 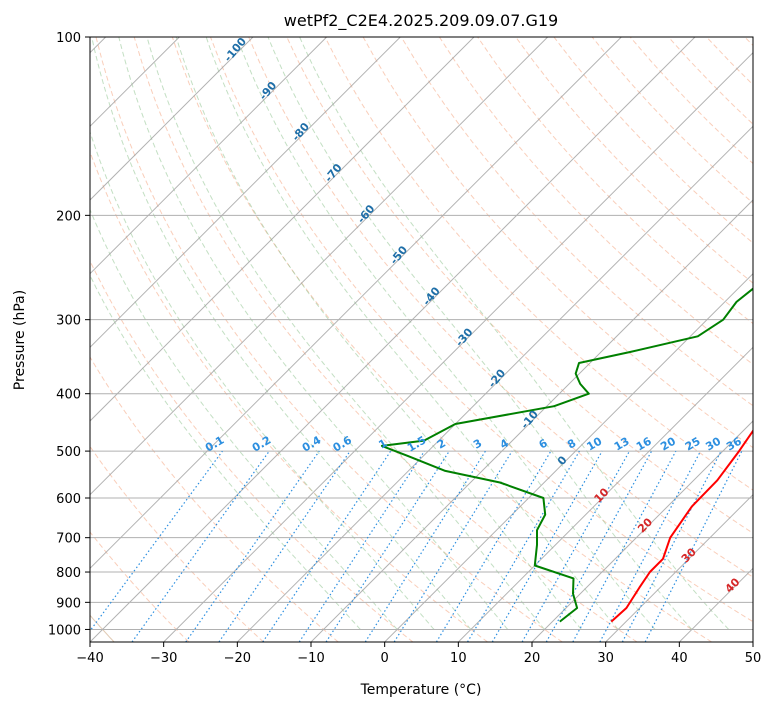 I want to click on temperature-profile, so click(x=681, y=526).